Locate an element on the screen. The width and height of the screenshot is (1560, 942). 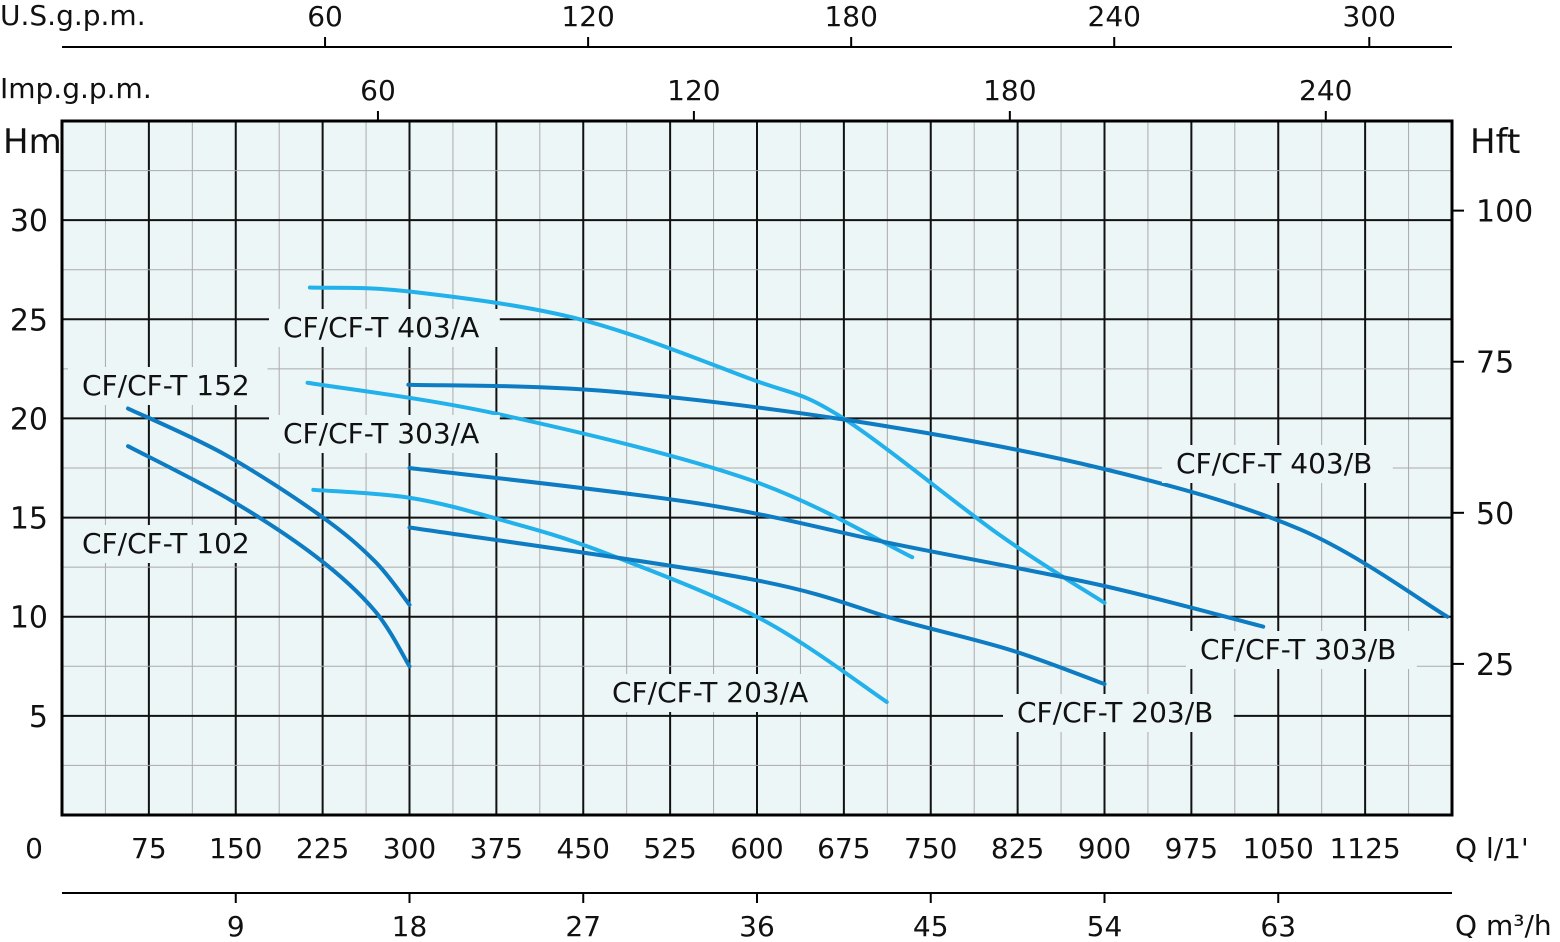
us-gpm-tick-label: 120 is located at coordinates (587, 16).